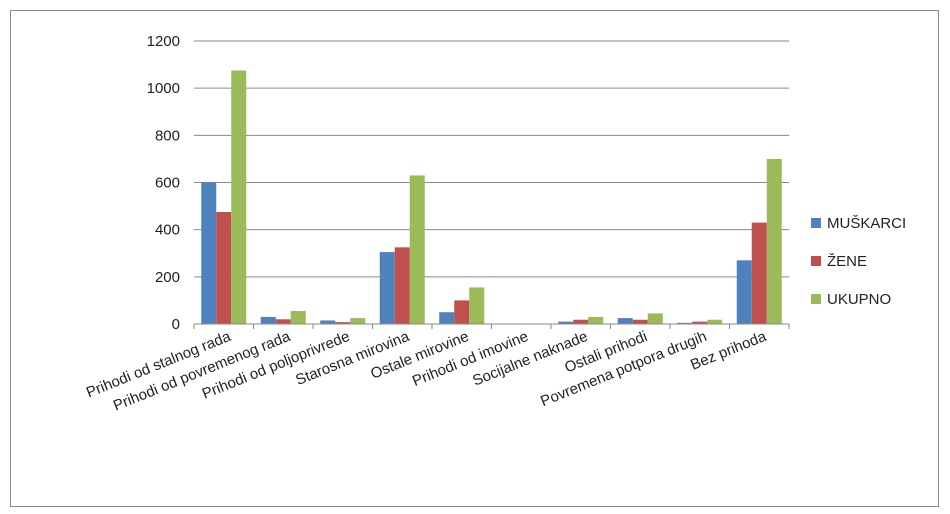 The height and width of the screenshot is (514, 950). What do you see at coordinates (866, 223) in the screenshot?
I see `legend-label: MUŠKARCI` at bounding box center [866, 223].